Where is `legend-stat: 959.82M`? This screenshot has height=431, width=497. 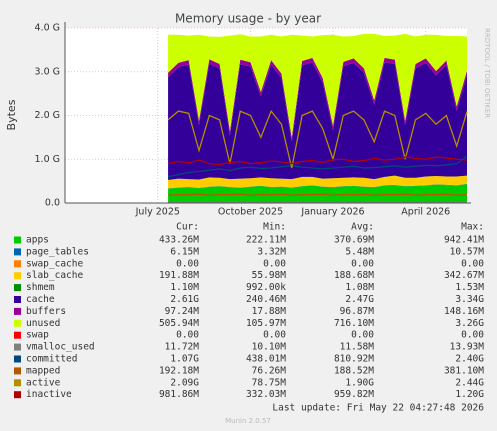 legend-stat: 959.82M is located at coordinates (354, 394).